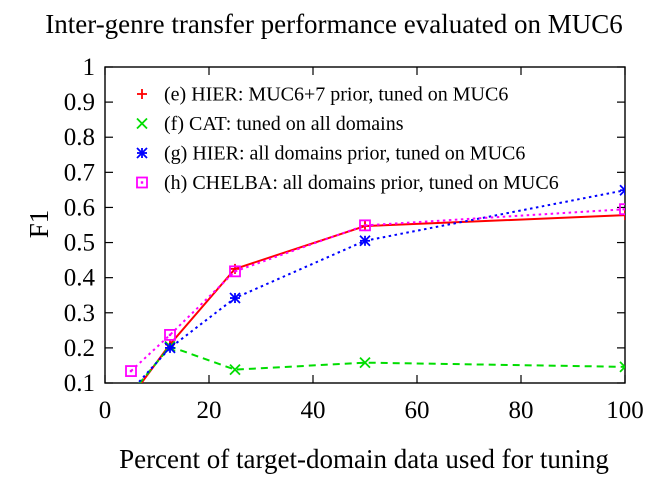  What do you see at coordinates (79, 243) in the screenshot?
I see `y-tick-label: 0.5` at bounding box center [79, 243].